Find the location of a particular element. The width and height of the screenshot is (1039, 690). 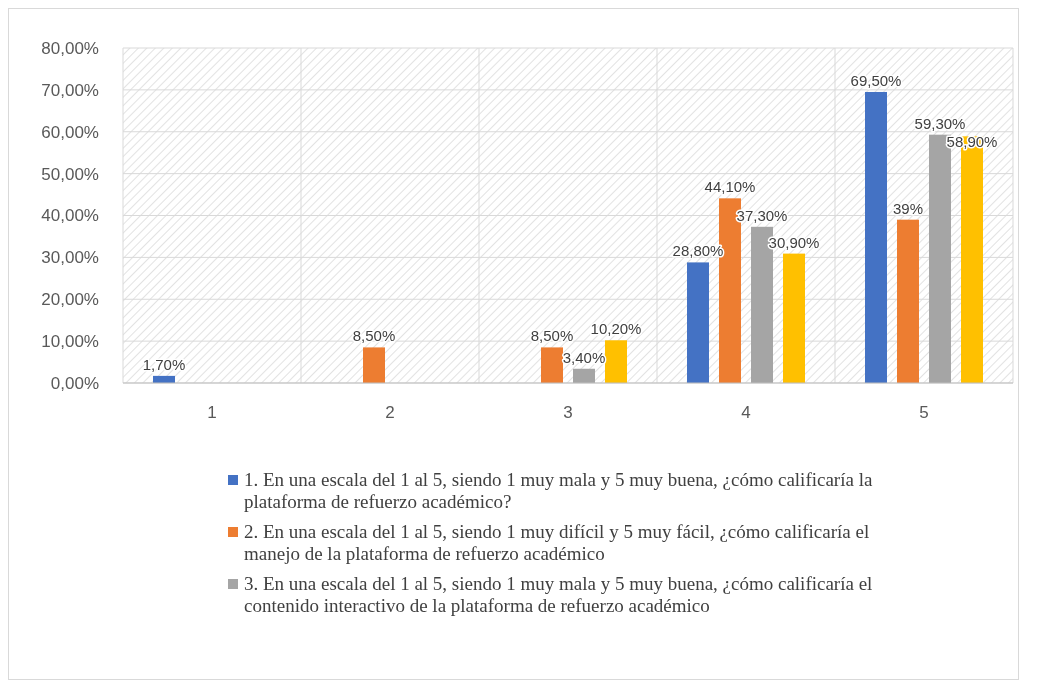

y-tick-label: 80,00% is located at coordinates (70, 48).